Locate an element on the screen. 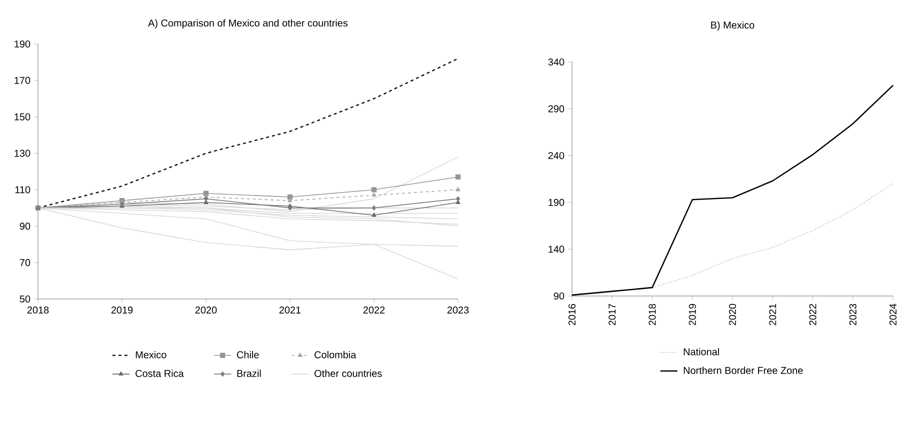 This screenshot has width=903, height=440. y-tick-label: 150 is located at coordinates (22, 116).